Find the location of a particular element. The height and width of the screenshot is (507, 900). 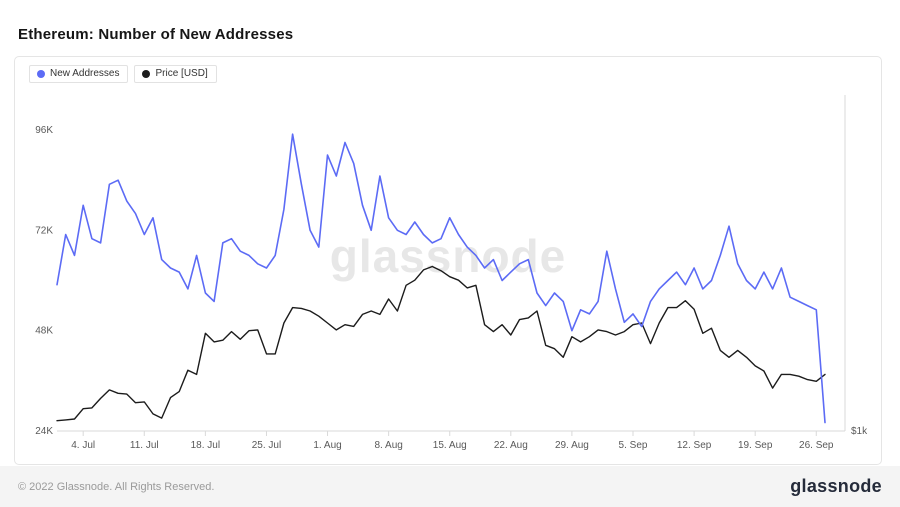

y-axis-tick-label: 96K is located at coordinates (44, 130).